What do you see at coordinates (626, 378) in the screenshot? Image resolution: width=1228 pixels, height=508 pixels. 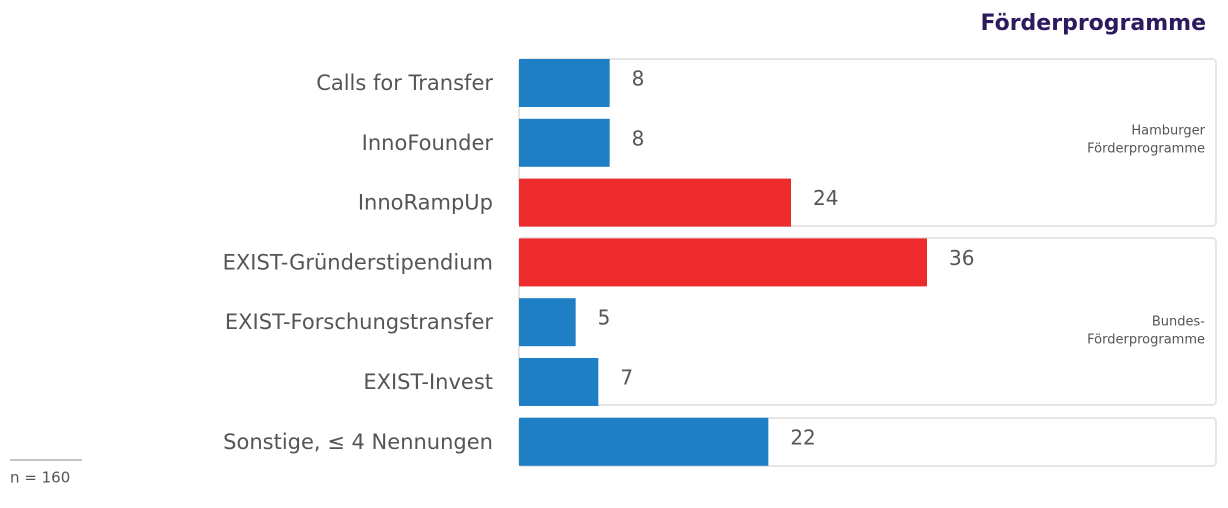 I see `value-label: 7` at bounding box center [626, 378].